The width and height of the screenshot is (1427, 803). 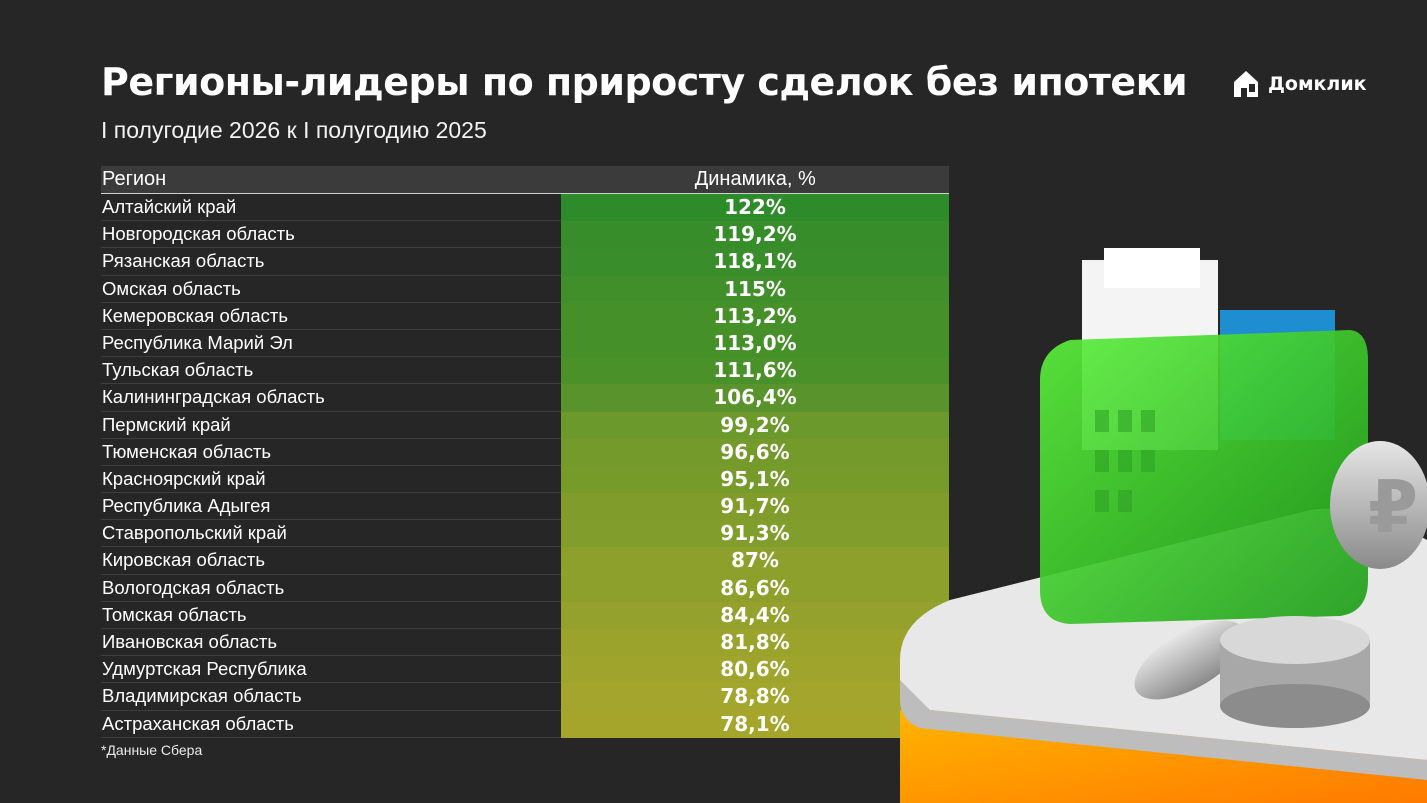 I want to click on table-row: Республика Адыгея 91,7%, so click(x=525, y=507).